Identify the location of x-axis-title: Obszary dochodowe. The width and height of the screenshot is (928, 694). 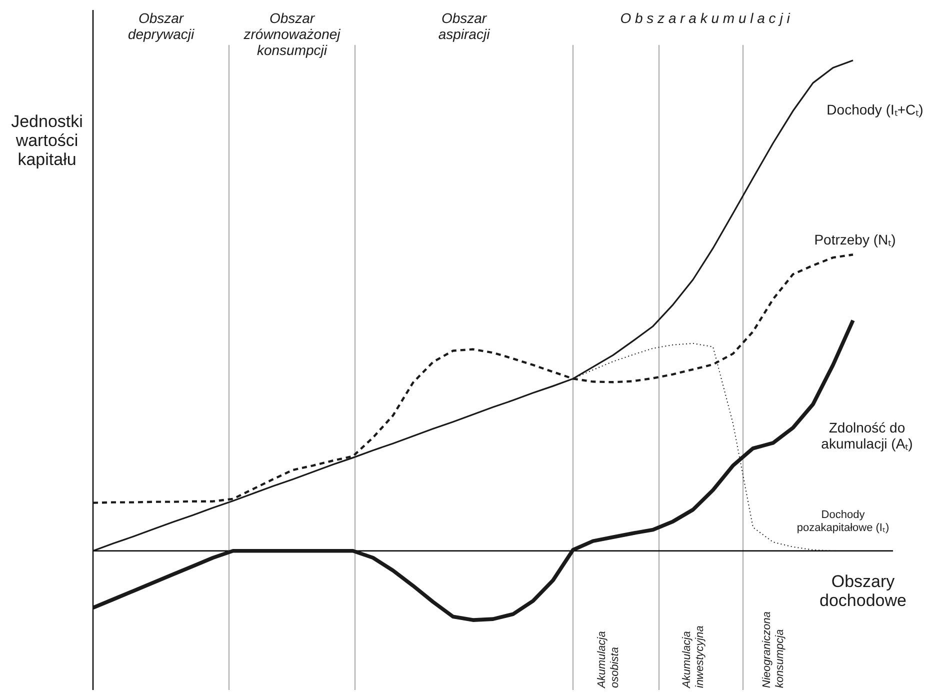
(863, 591).